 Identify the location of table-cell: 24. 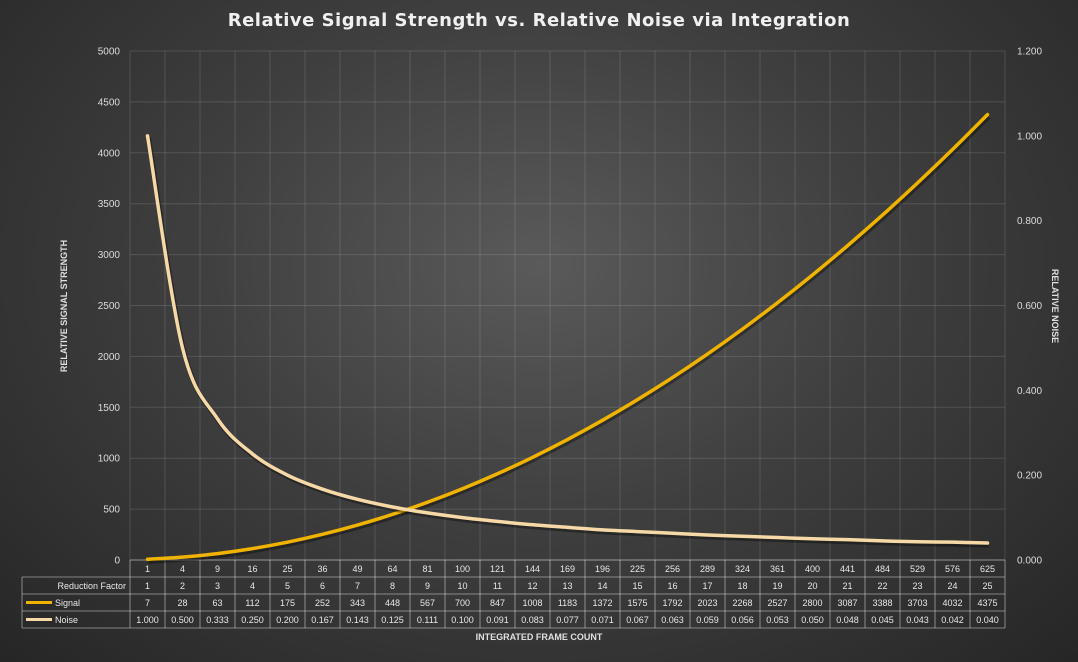
(952, 586).